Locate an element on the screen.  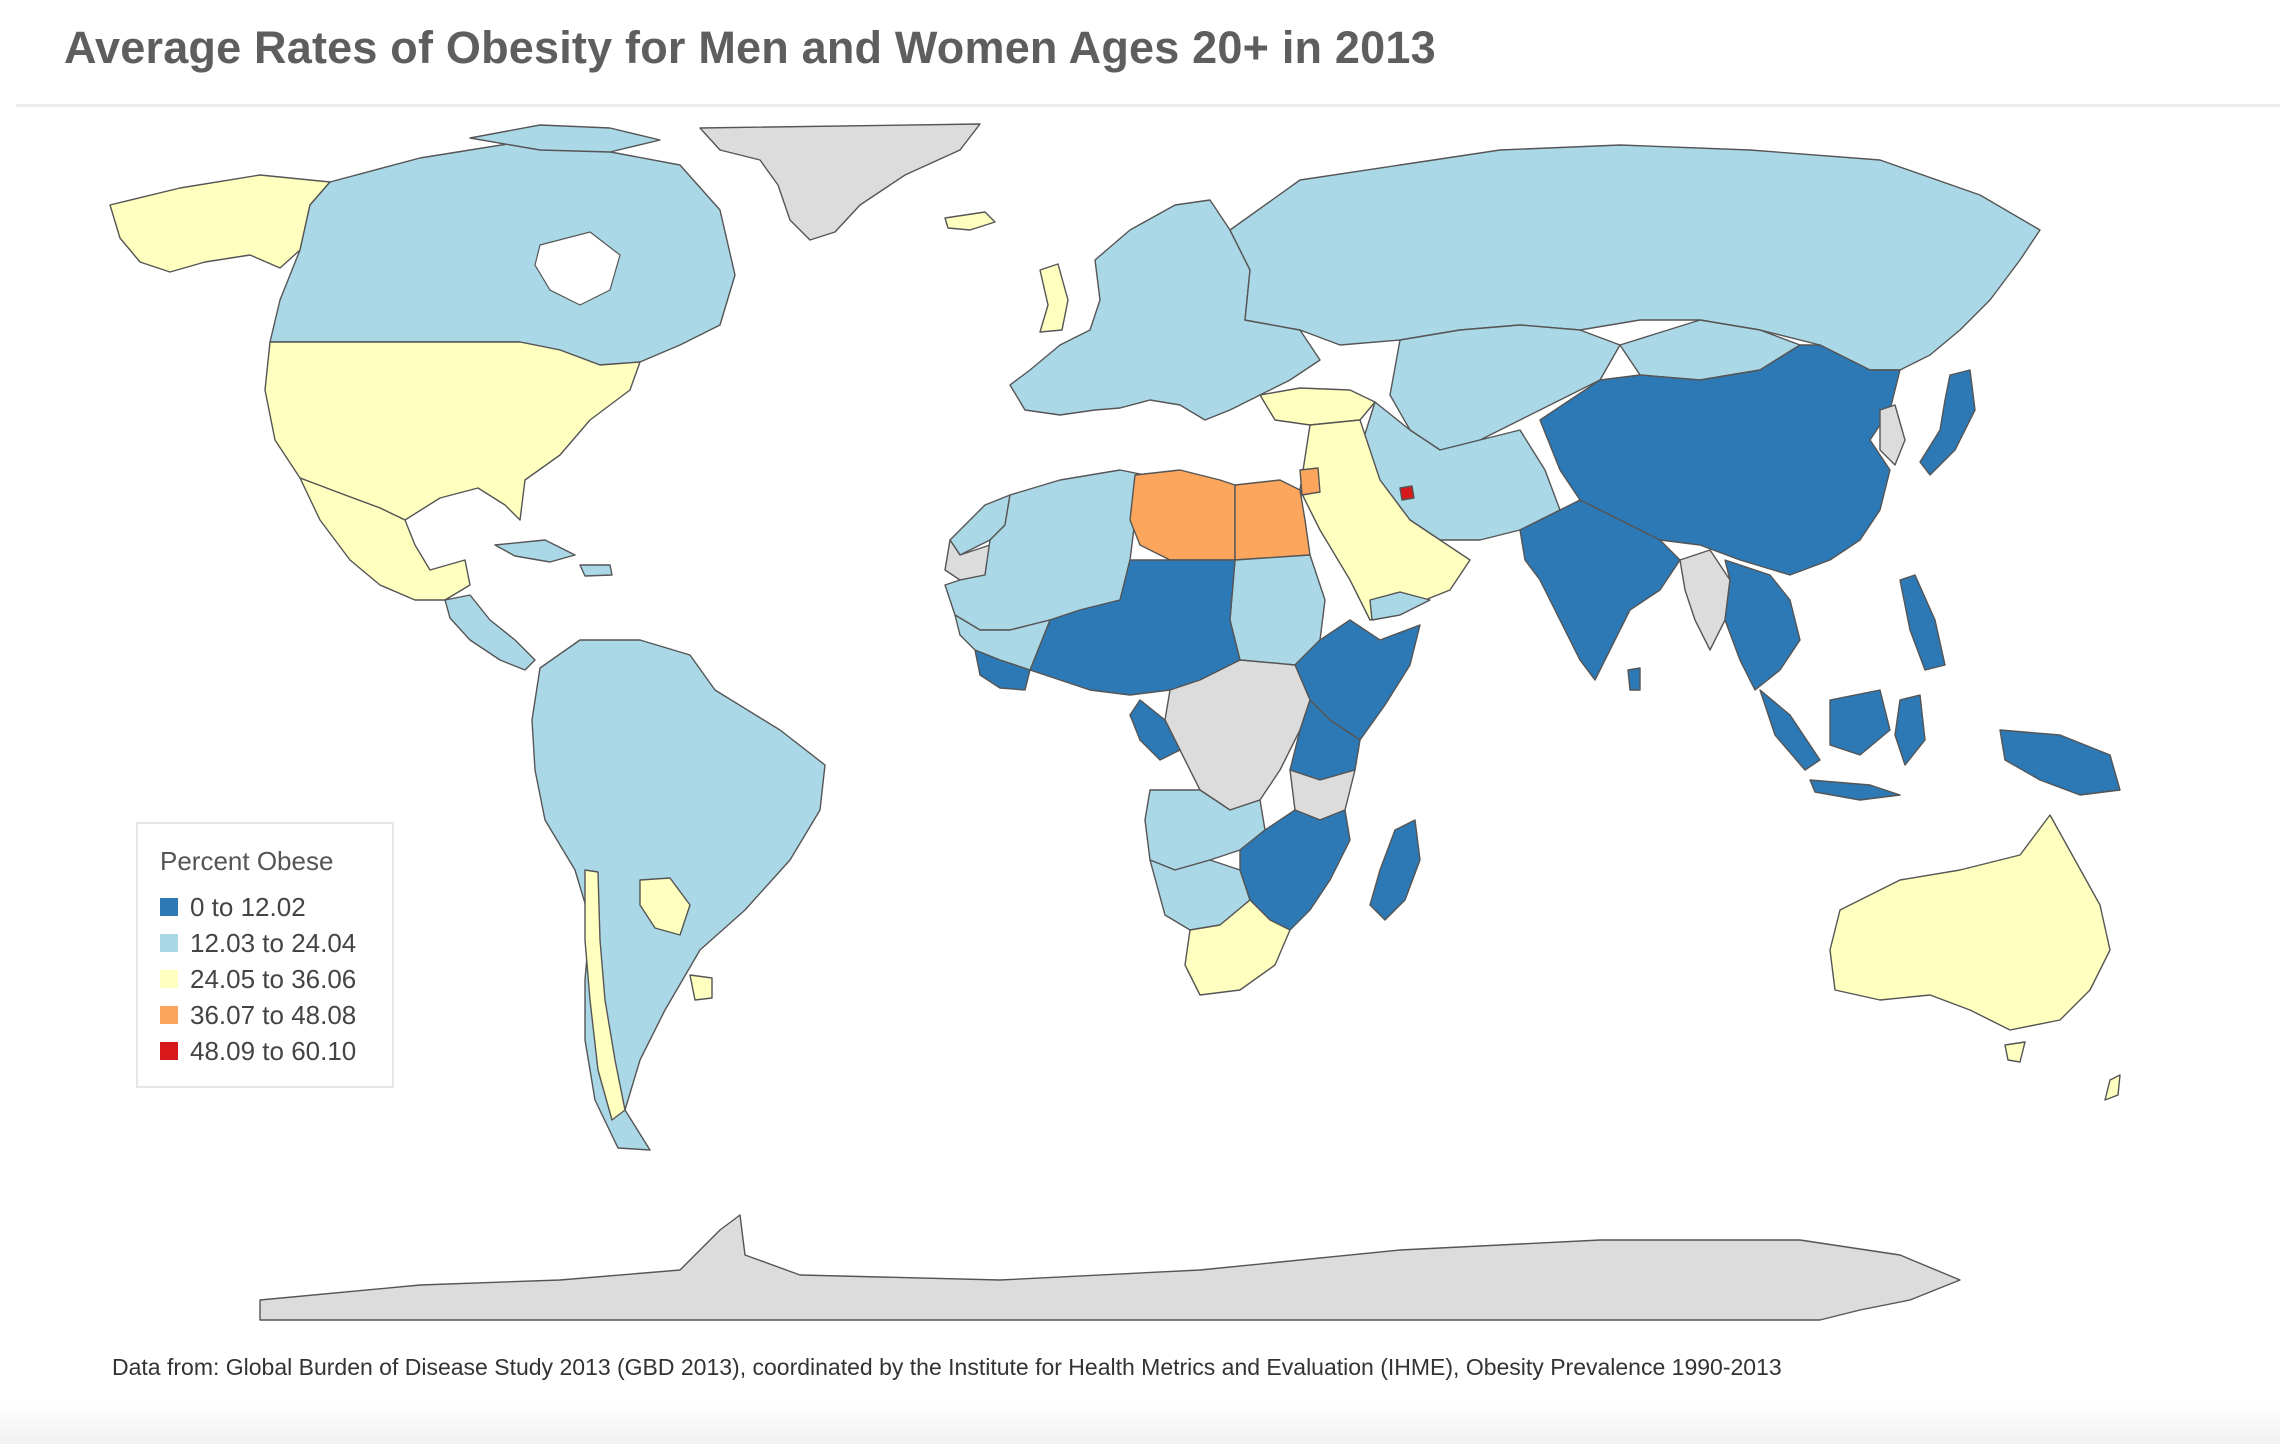
region-new-zealand is located at coordinates (2112, 1087).